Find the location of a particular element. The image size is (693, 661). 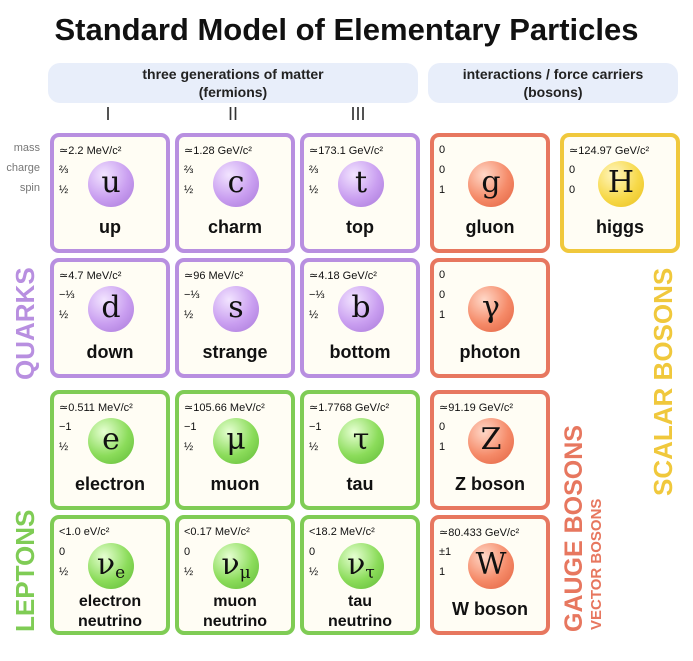

particle-card: ≃173.1 GeV/c² ⅔ ½ t top is located at coordinates (360, 193).